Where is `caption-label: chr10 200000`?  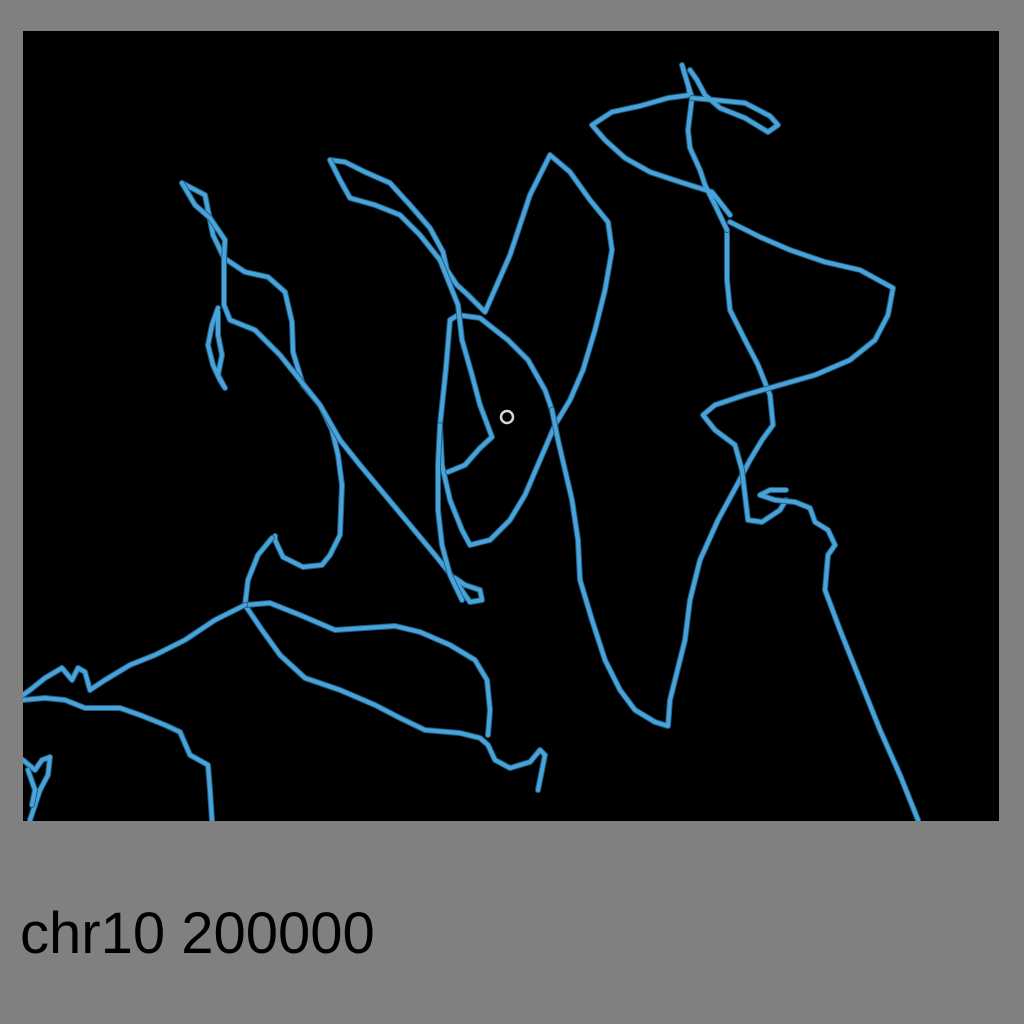
caption-label: chr10 200000 is located at coordinates (197, 933).